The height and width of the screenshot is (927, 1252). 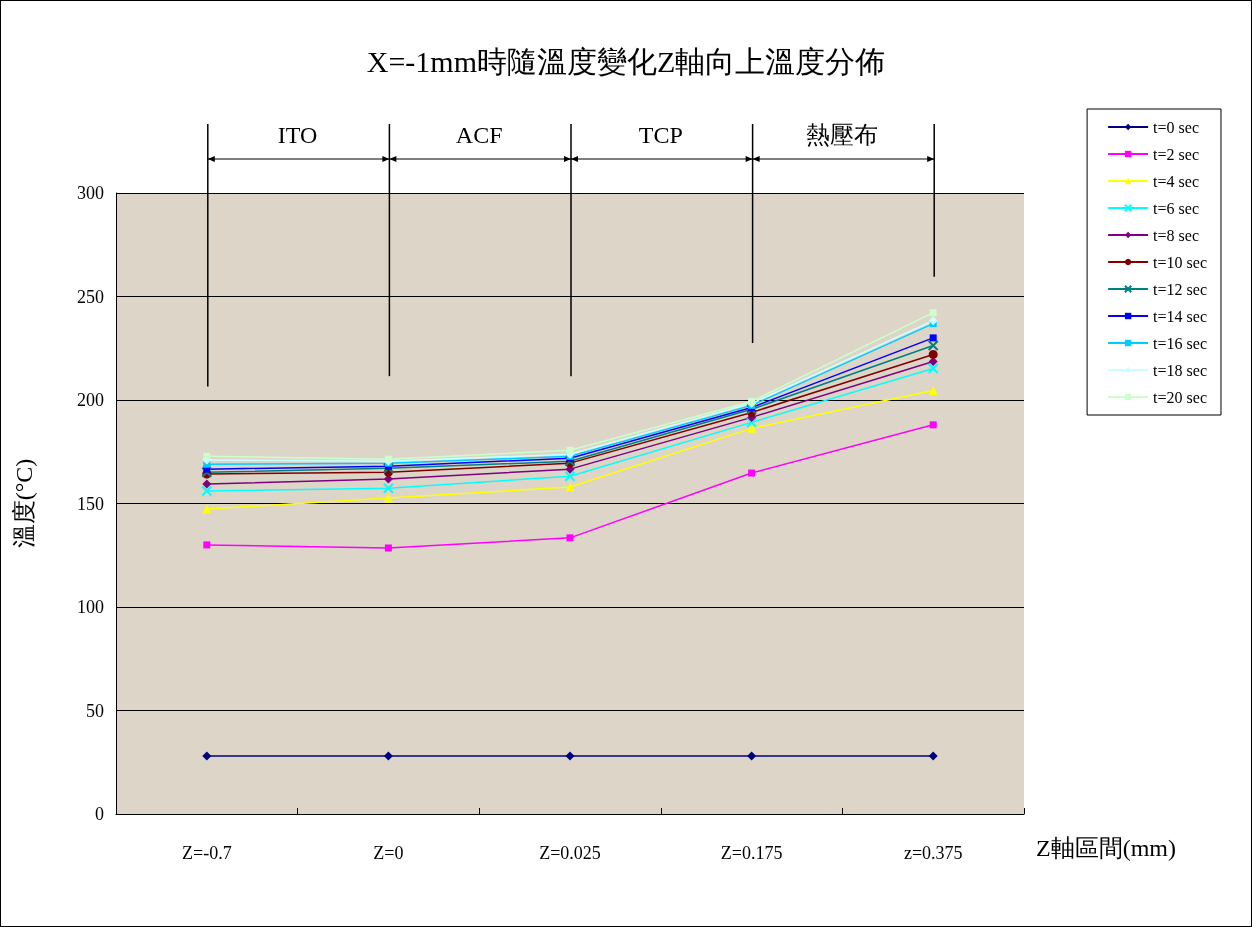 I want to click on text: ITO, so click(x=297, y=135).